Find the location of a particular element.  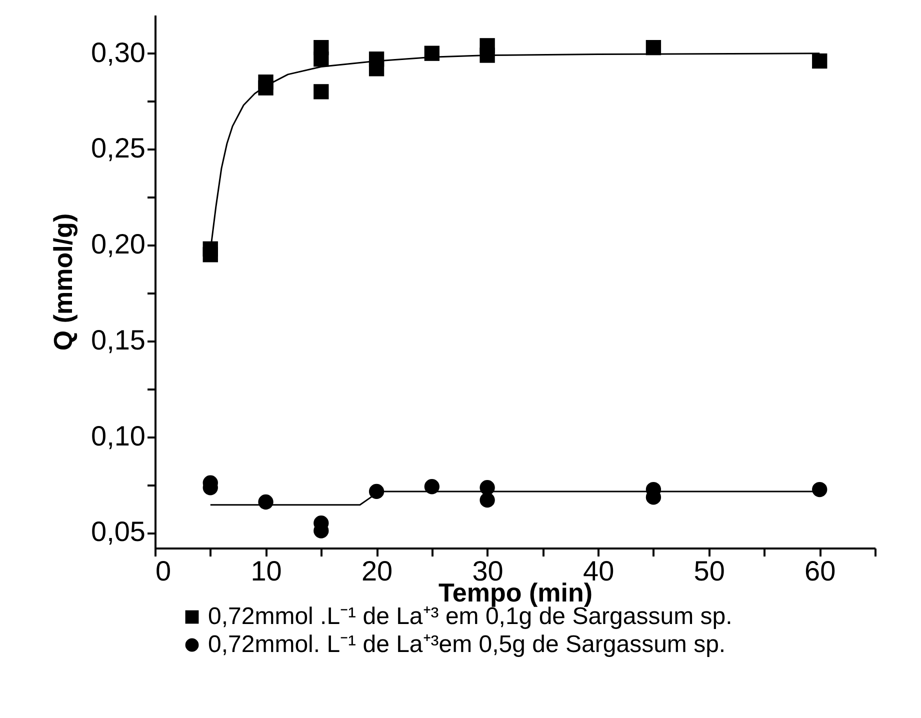

x-tick-label: 50 is located at coordinates (709, 571).